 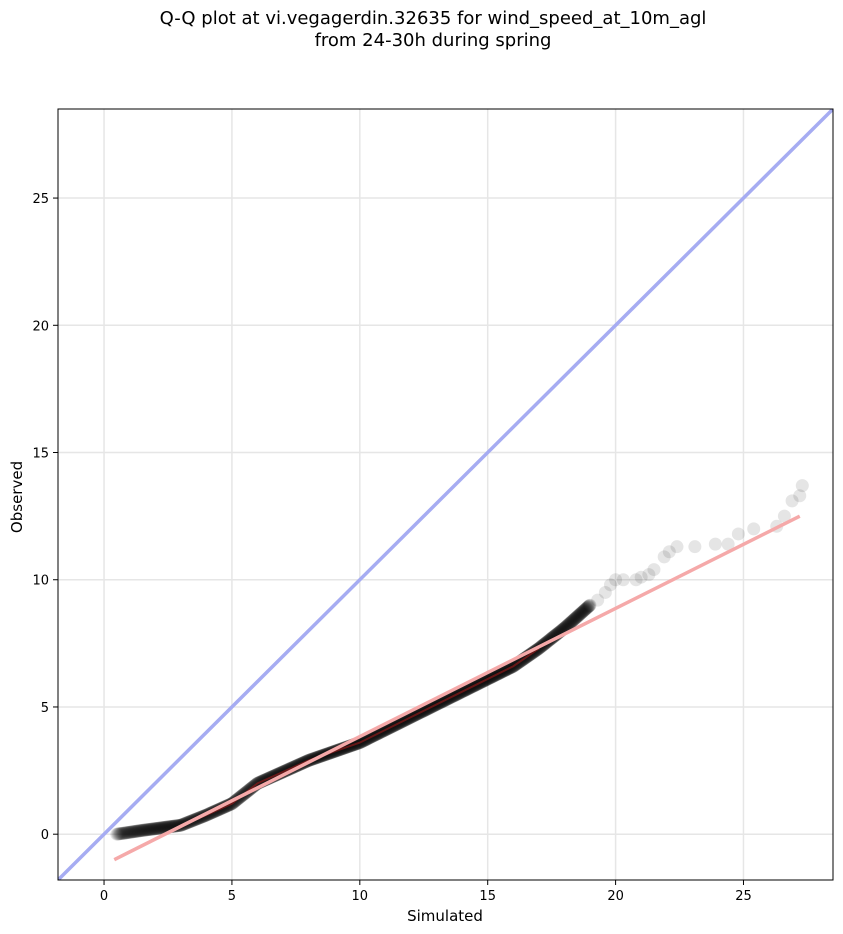 I want to click on y-axis-label: Observed, so click(x=17, y=497).